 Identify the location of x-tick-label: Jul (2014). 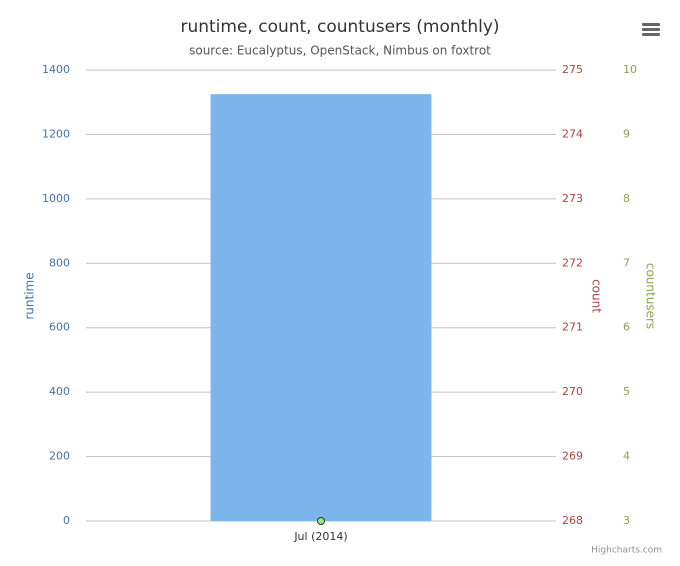
(320, 536).